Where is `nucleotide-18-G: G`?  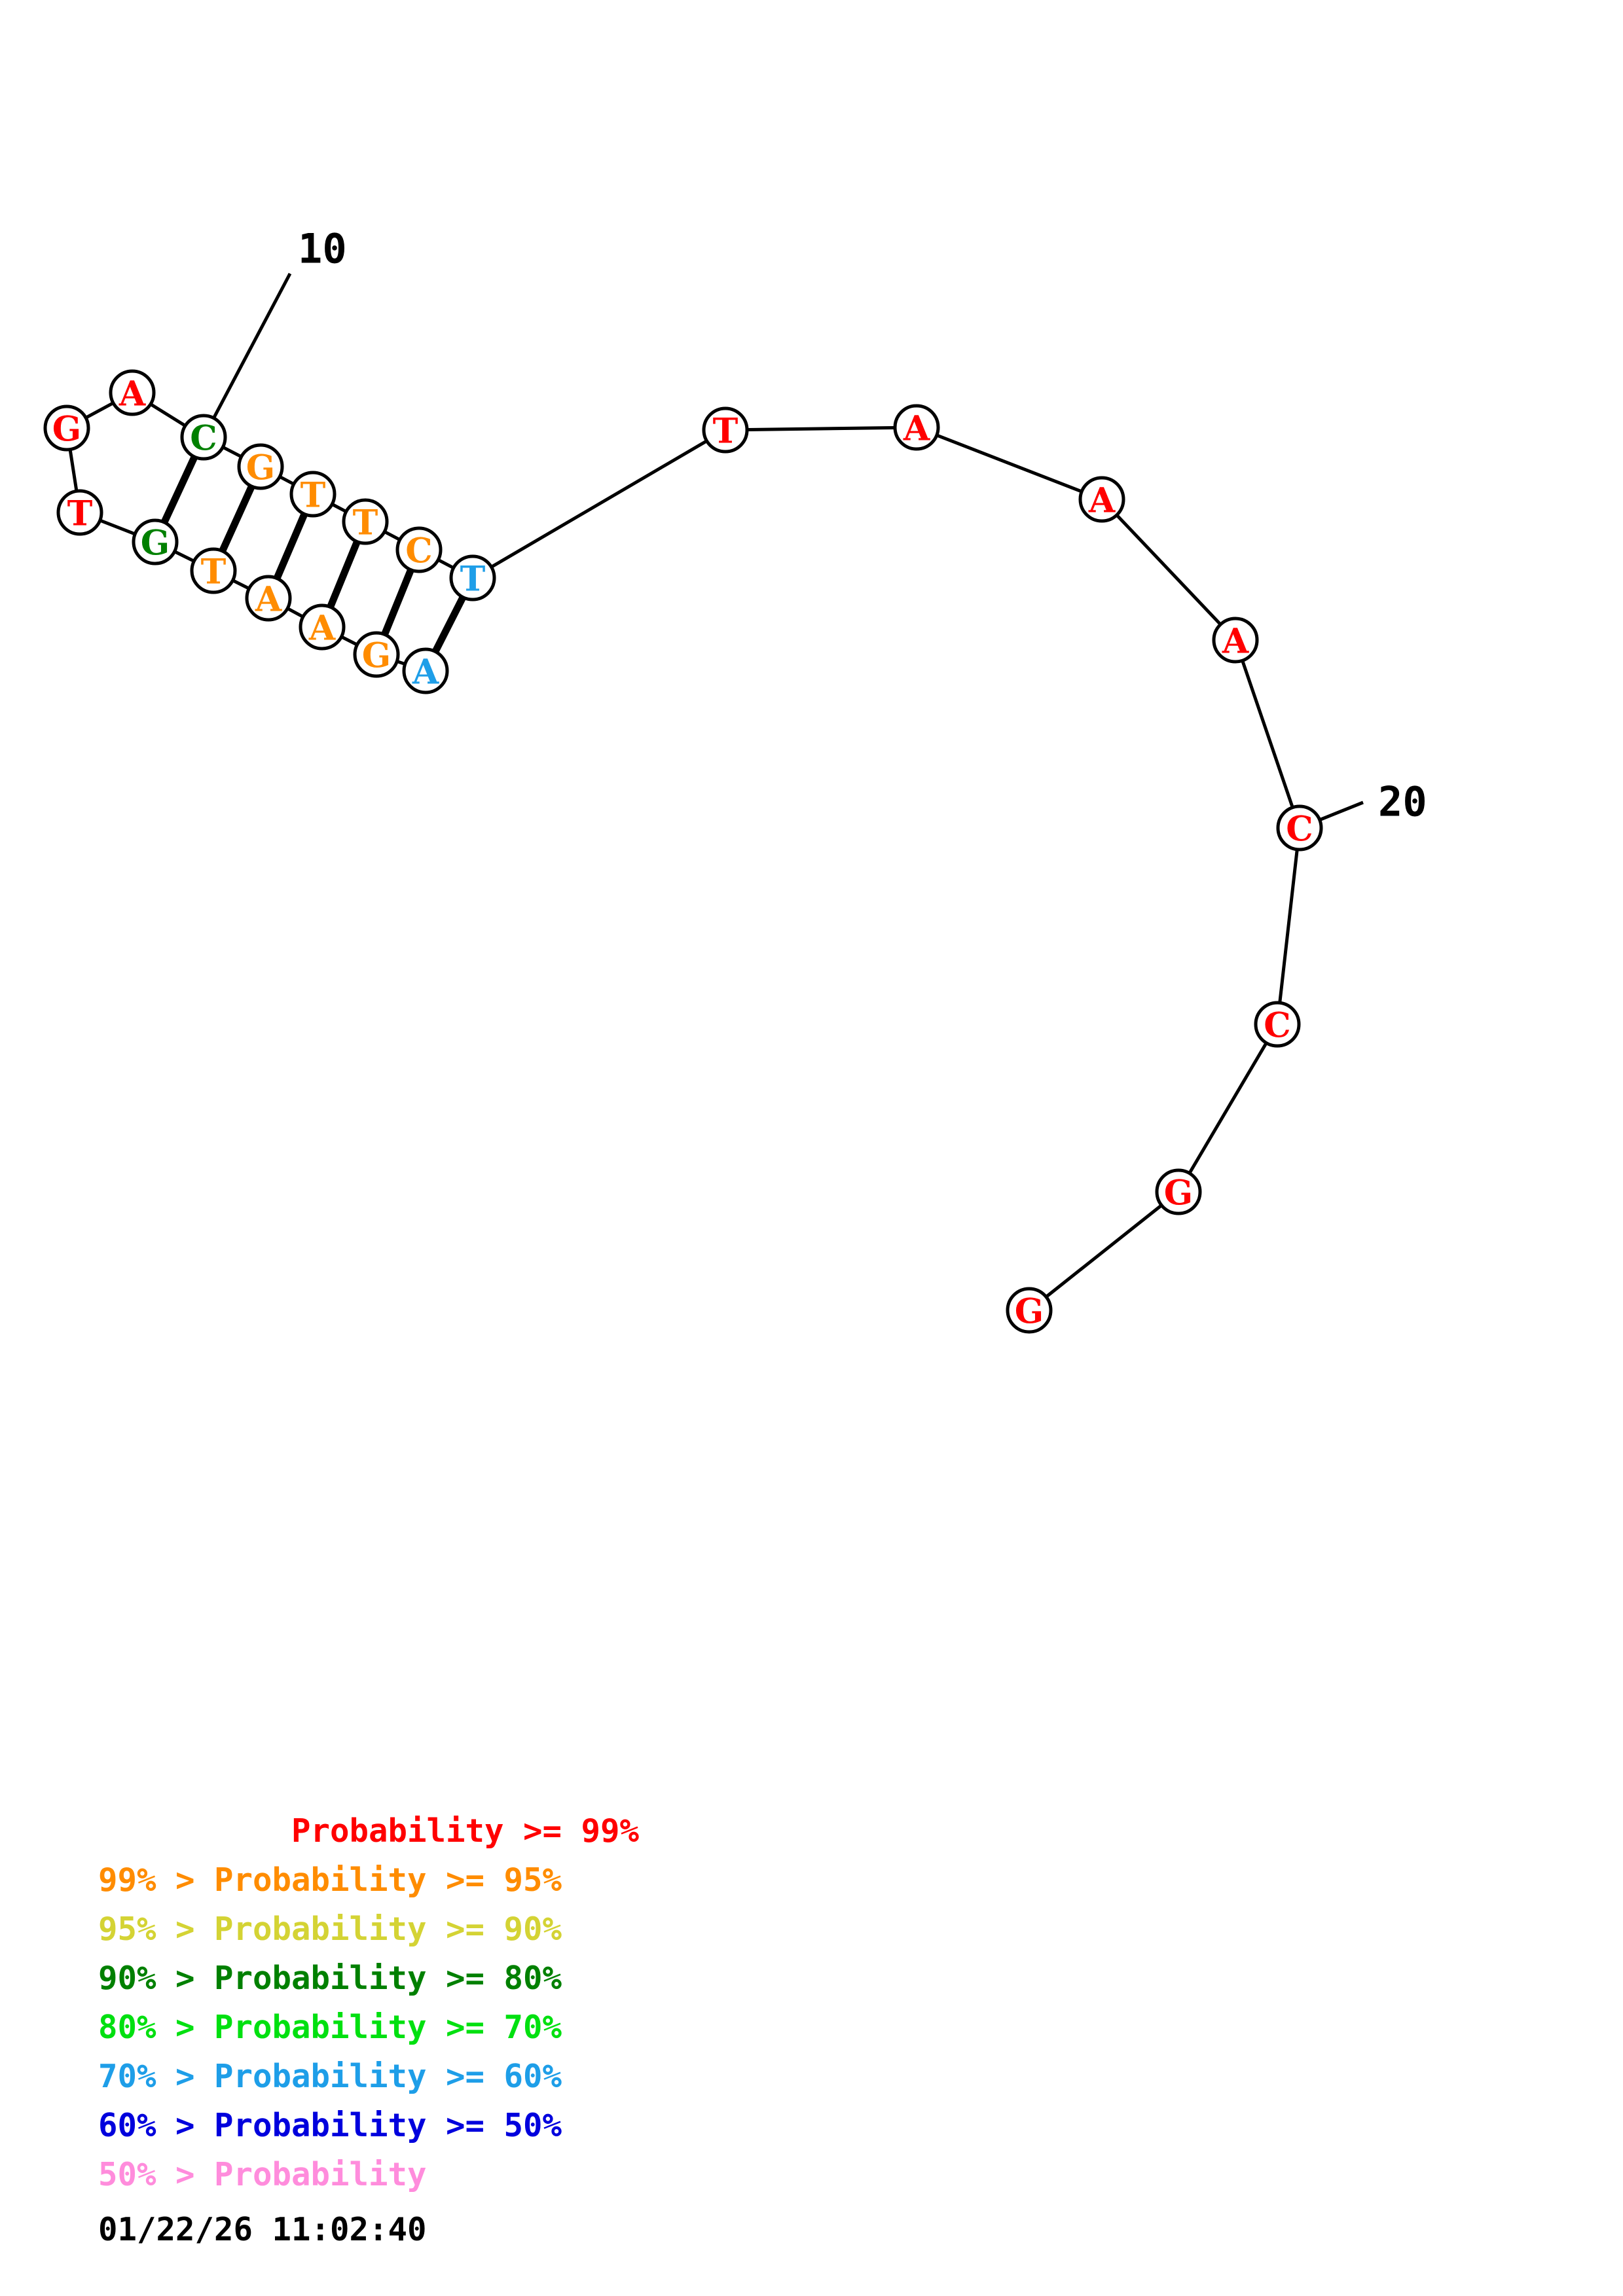 nucleotide-18-G: G is located at coordinates (155, 541).